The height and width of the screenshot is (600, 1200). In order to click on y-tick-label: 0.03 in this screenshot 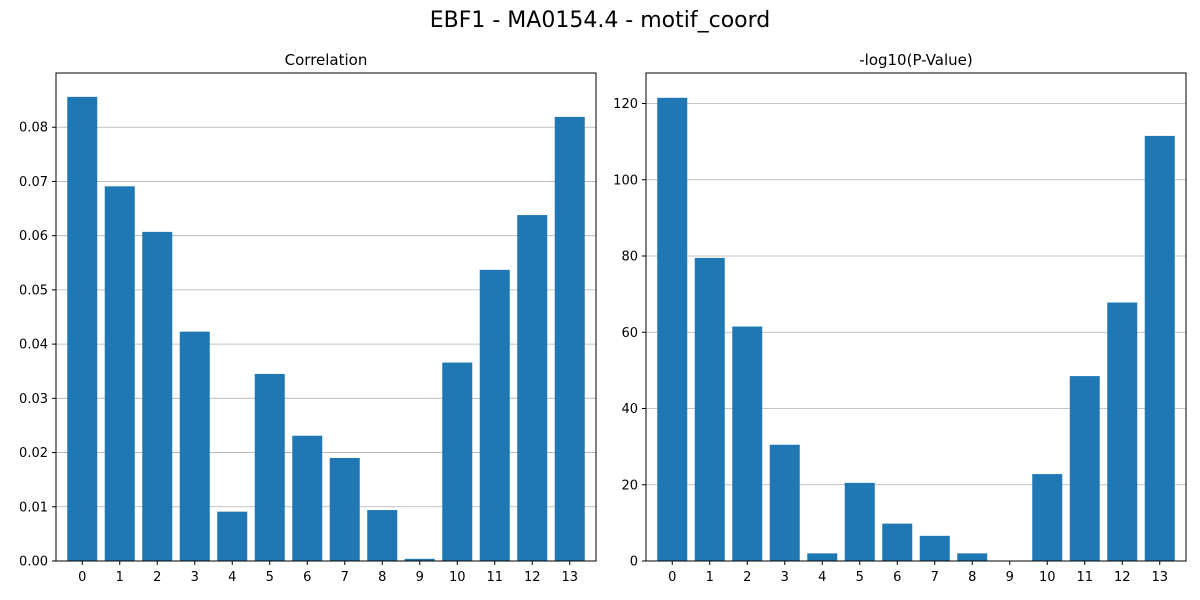, I will do `click(33, 399)`.